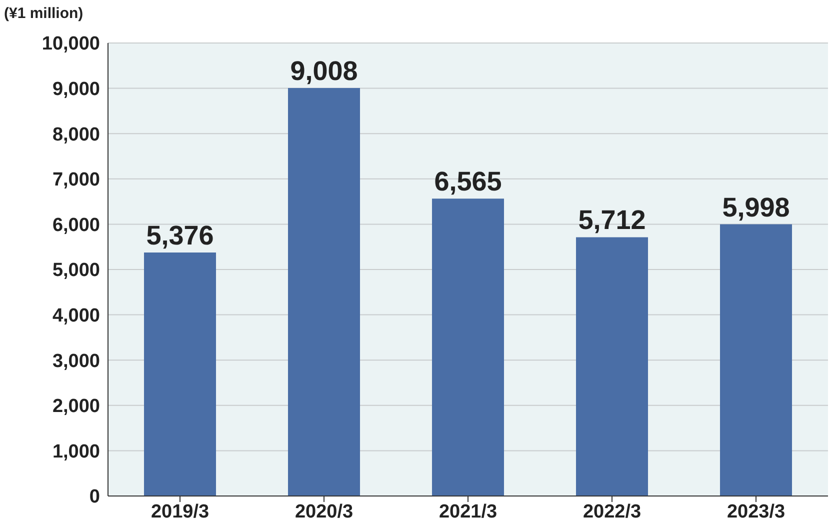 This screenshot has height=530, width=830. I want to click on x-tick-label: 2020/3, so click(324, 511).